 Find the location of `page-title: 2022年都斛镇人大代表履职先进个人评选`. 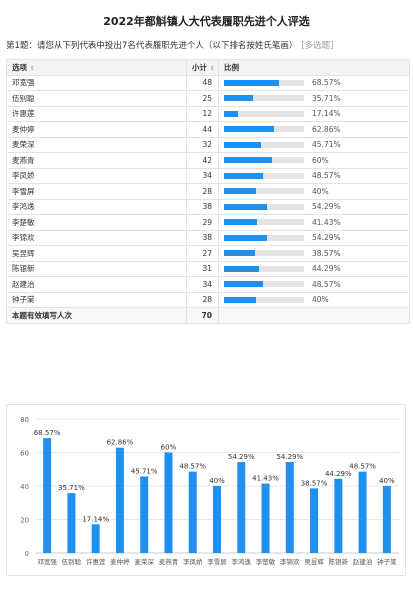

page-title: 2022年都斛镇人大代表履职先进个人评选 is located at coordinates (206, 21).